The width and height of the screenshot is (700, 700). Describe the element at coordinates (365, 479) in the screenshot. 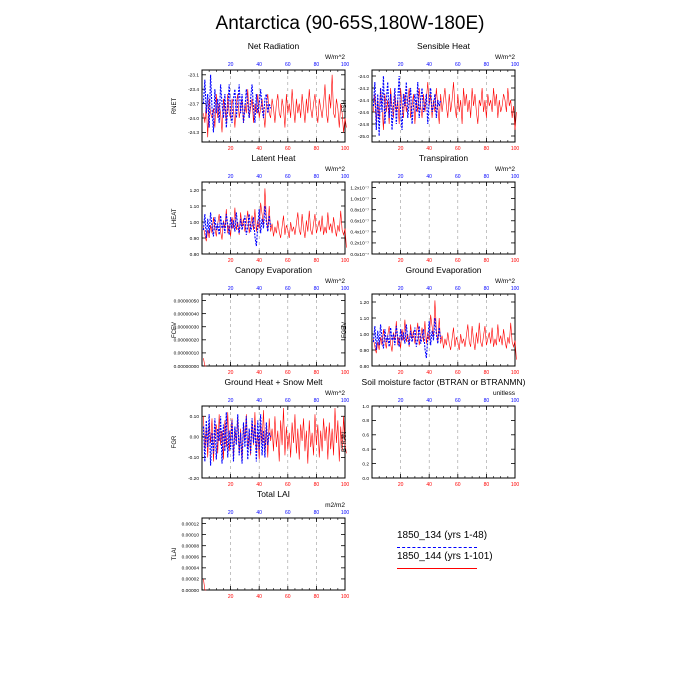

I see `y-tick-label: 0.0` at that location.